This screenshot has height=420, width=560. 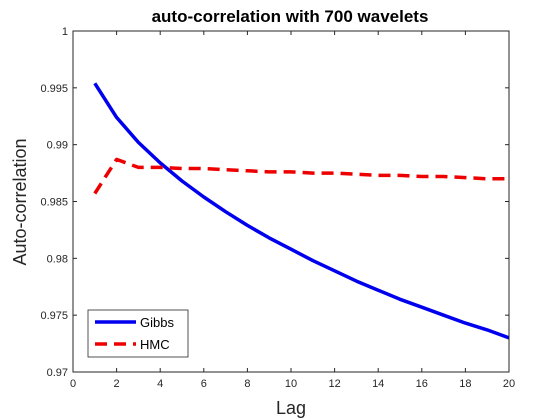 I want to click on y-tick-label: 0.97, so click(x=57, y=373).